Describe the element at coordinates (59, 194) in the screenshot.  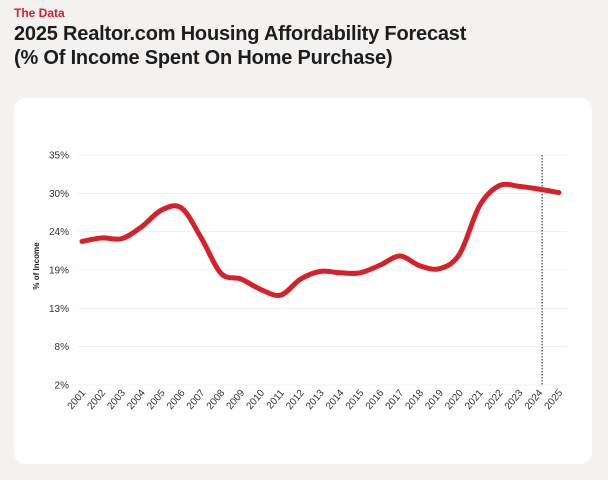
I see `y-tick-label: 30%` at that location.